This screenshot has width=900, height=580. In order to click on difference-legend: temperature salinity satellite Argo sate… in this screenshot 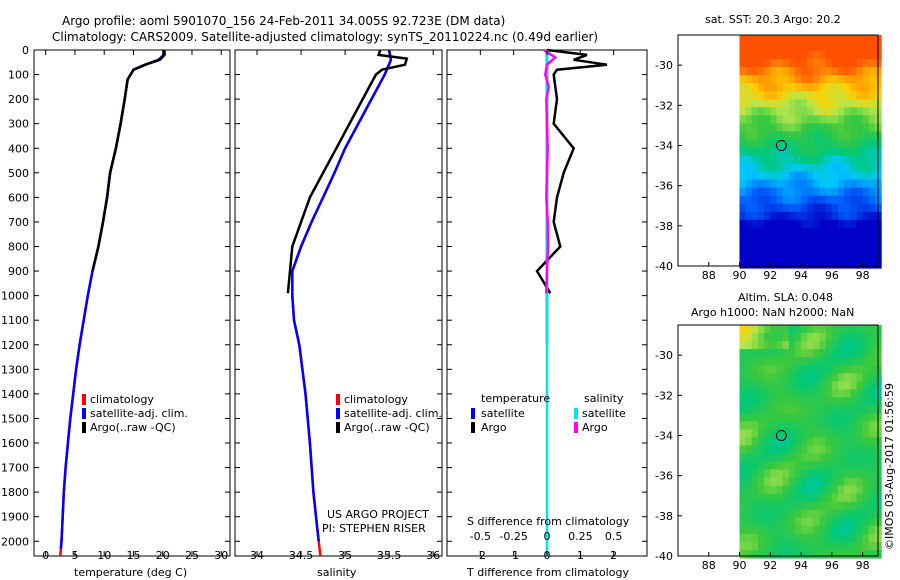, I will do `click(548, 413)`.